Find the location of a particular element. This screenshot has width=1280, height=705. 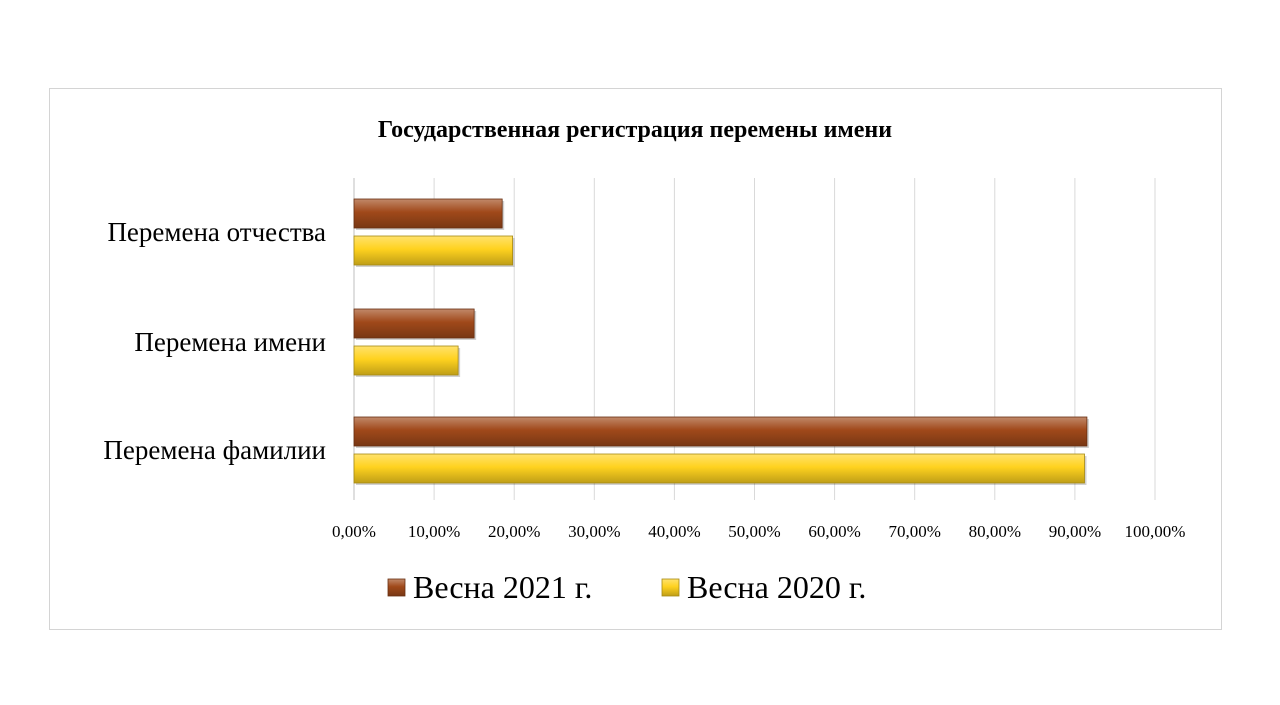

x-tick-label: 60,00% is located at coordinates (834, 531).